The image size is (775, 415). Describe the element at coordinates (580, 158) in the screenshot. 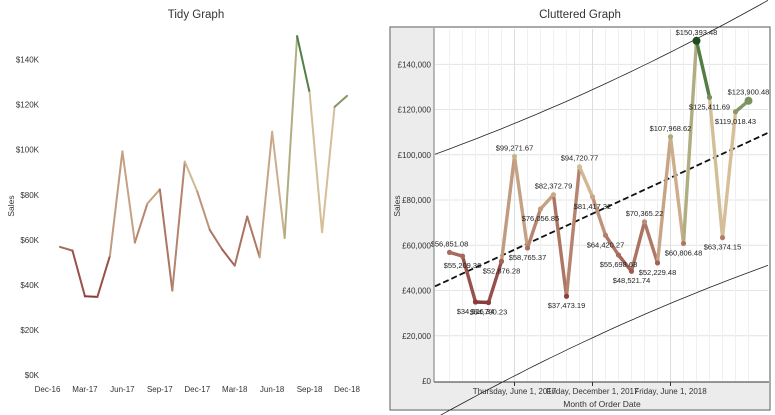

I see `data-label: $94,720.77` at that location.